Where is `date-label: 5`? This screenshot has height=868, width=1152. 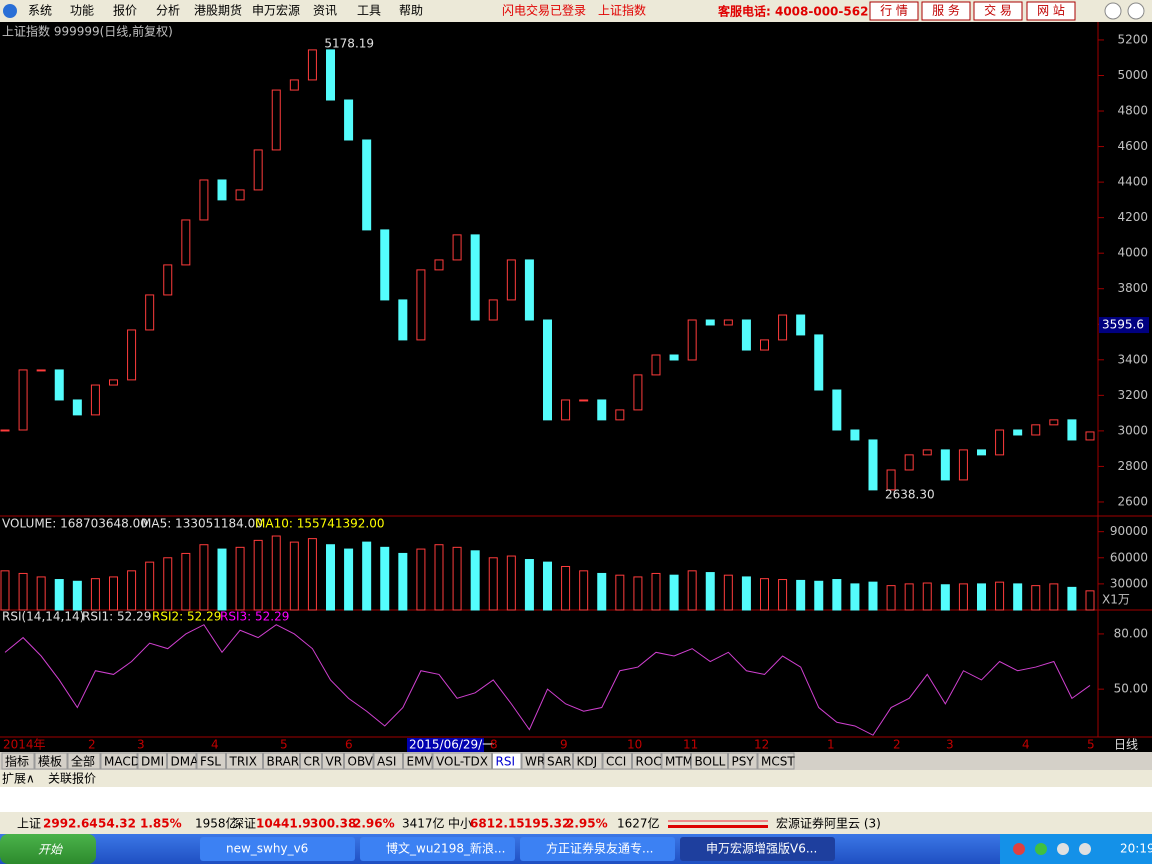
date-label: 5 is located at coordinates (1091, 745).